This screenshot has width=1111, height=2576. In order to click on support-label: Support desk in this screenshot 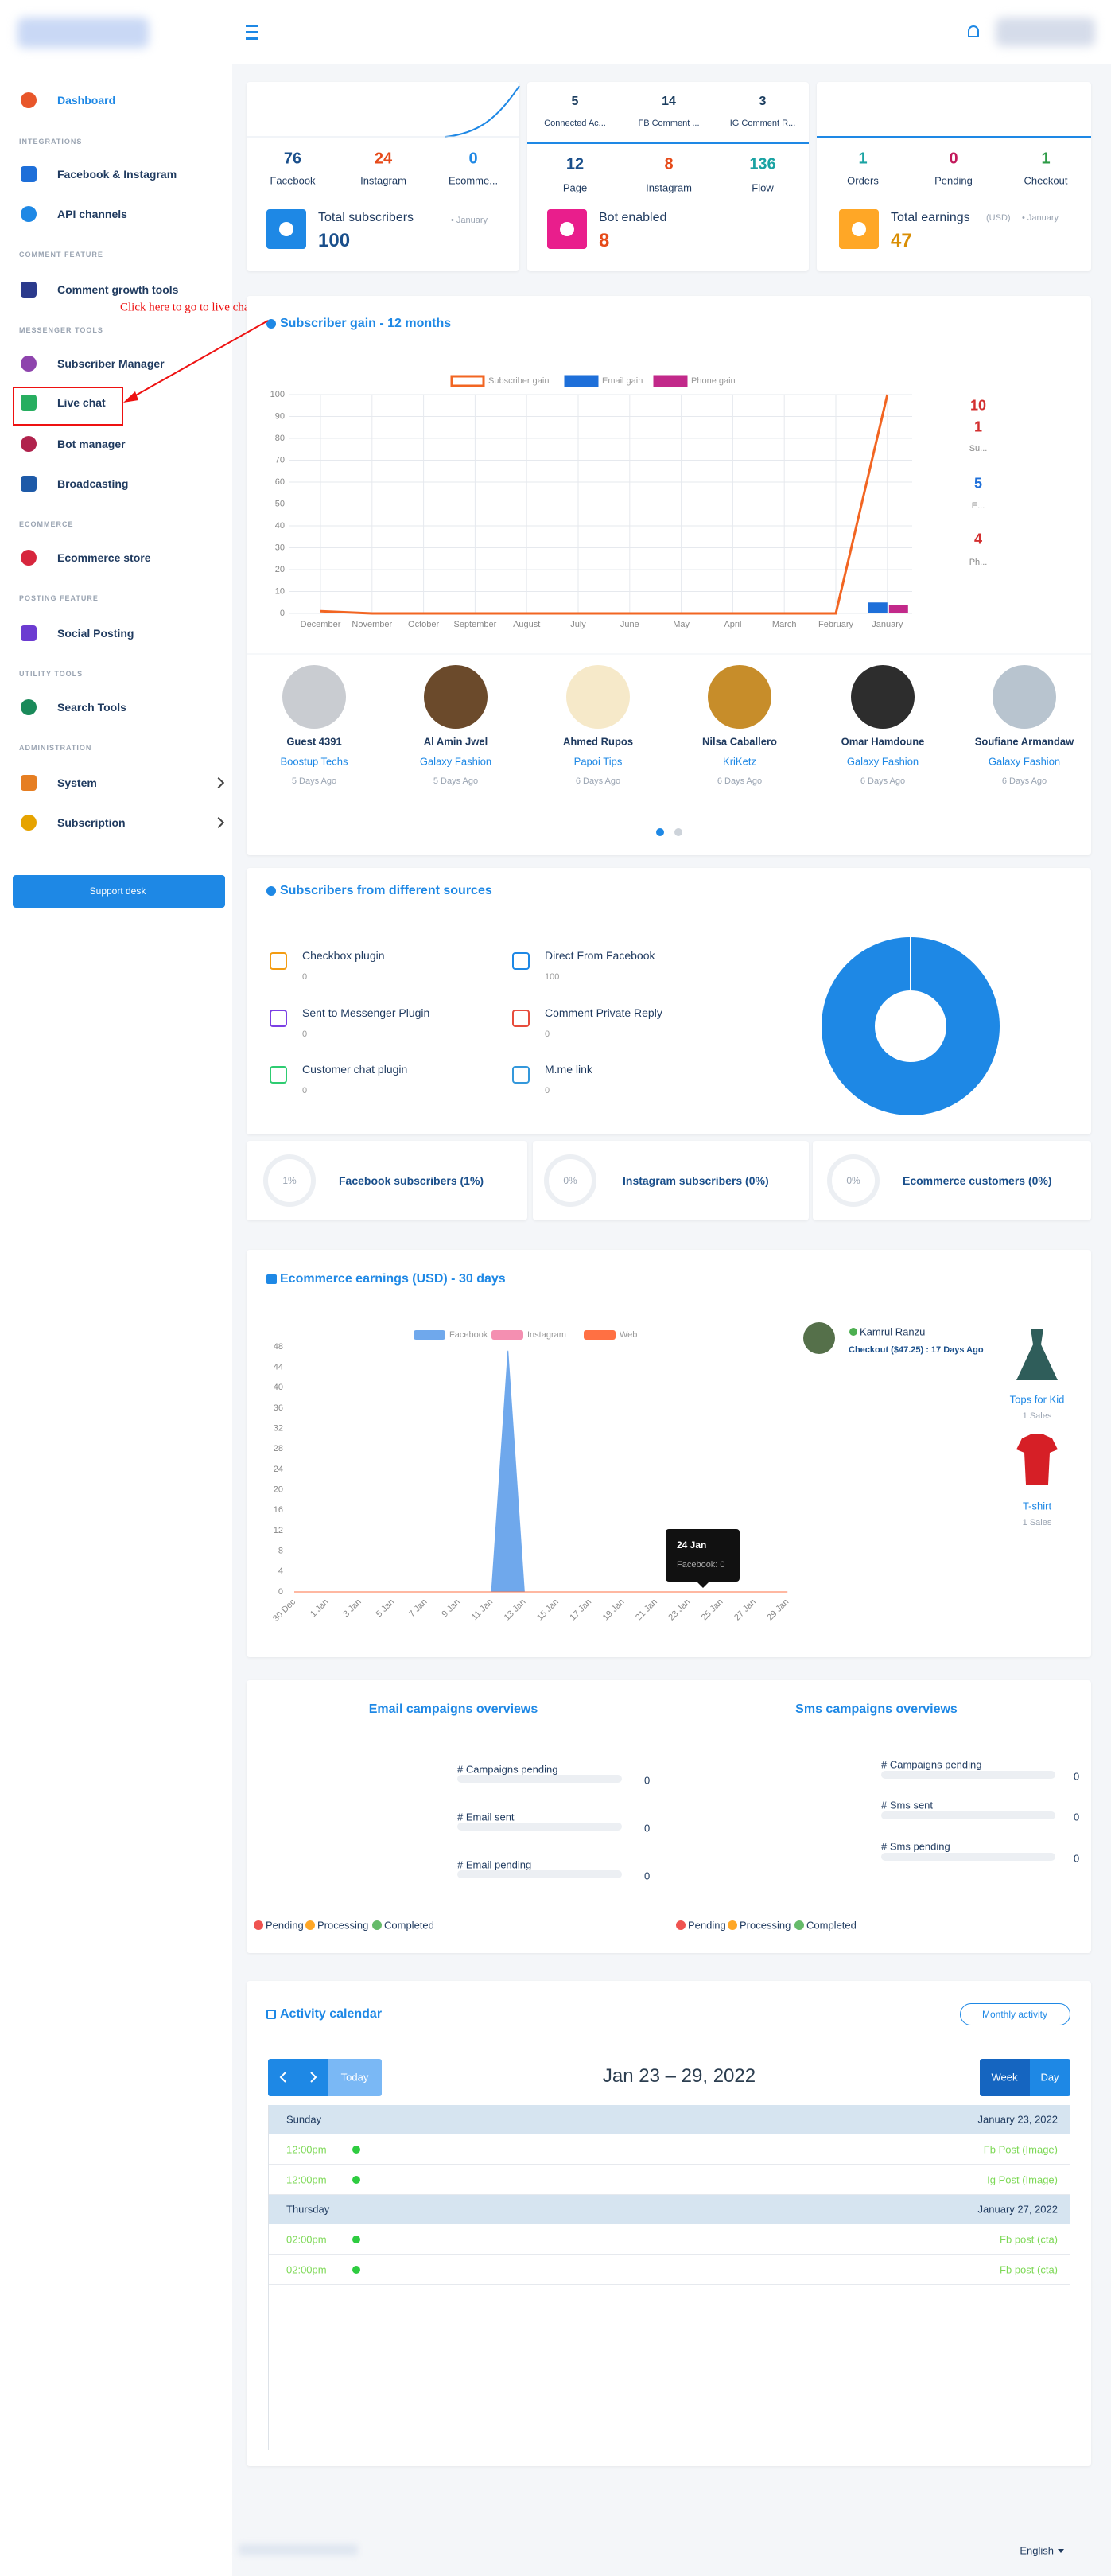, I will do `click(117, 891)`.